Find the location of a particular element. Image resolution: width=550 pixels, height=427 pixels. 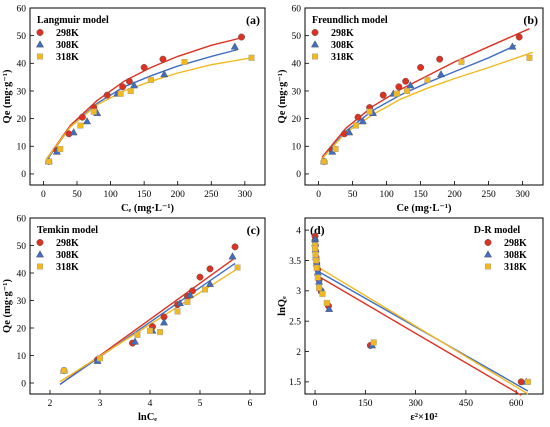

x-tick-label: 50 is located at coordinates (77, 195).